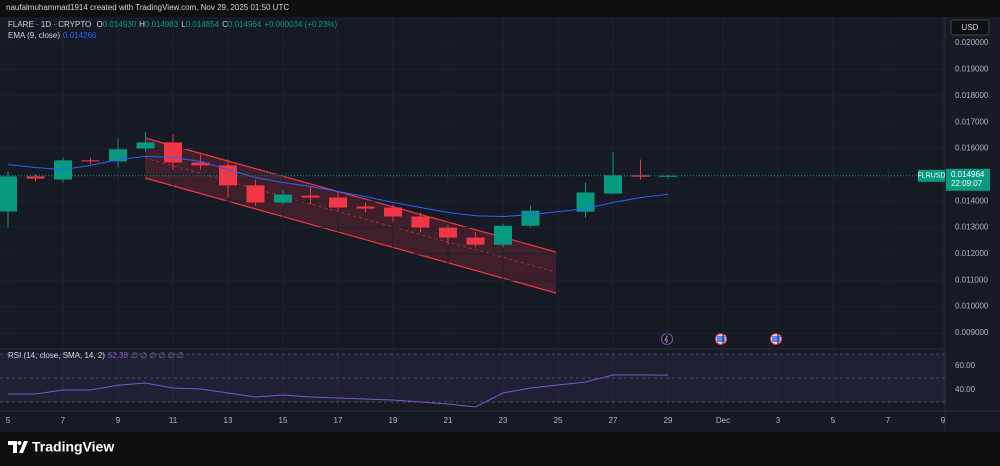 This screenshot has width=1000, height=466. Describe the element at coordinates (202, 24) in the screenshot. I see `ohlc-value: 0.014854` at that location.